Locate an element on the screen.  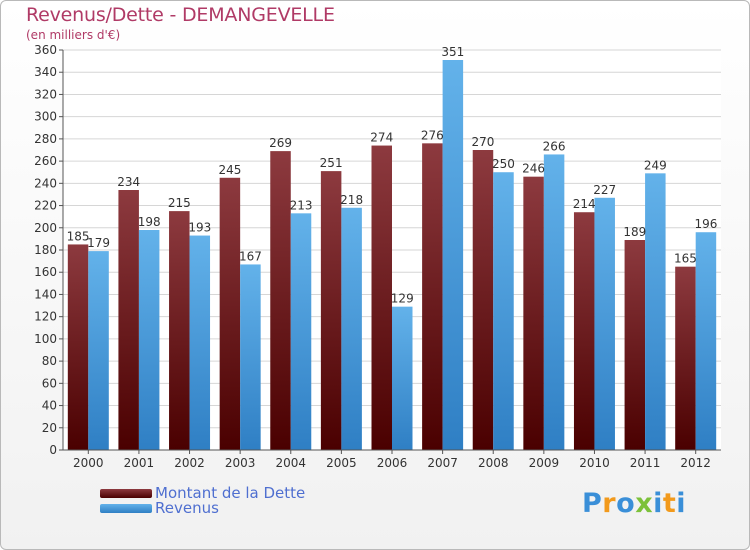
revenue-value-label: 227 is located at coordinates (604, 190).